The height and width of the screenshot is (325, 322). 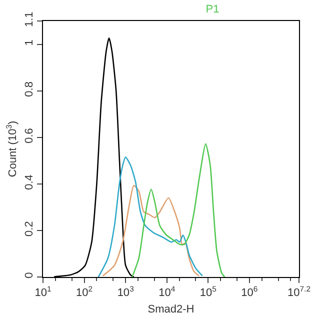 I want to click on x-tick-label: 10$^{1}$, so click(x=43, y=292).